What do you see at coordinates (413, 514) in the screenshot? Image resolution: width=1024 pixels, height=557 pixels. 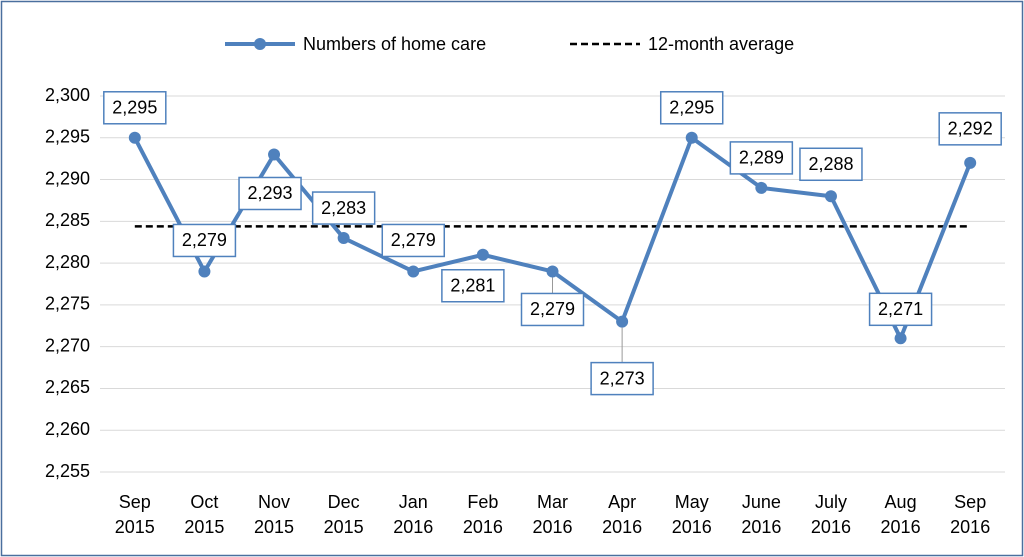 I see `x-tick-label: Jan 2016` at bounding box center [413, 514].